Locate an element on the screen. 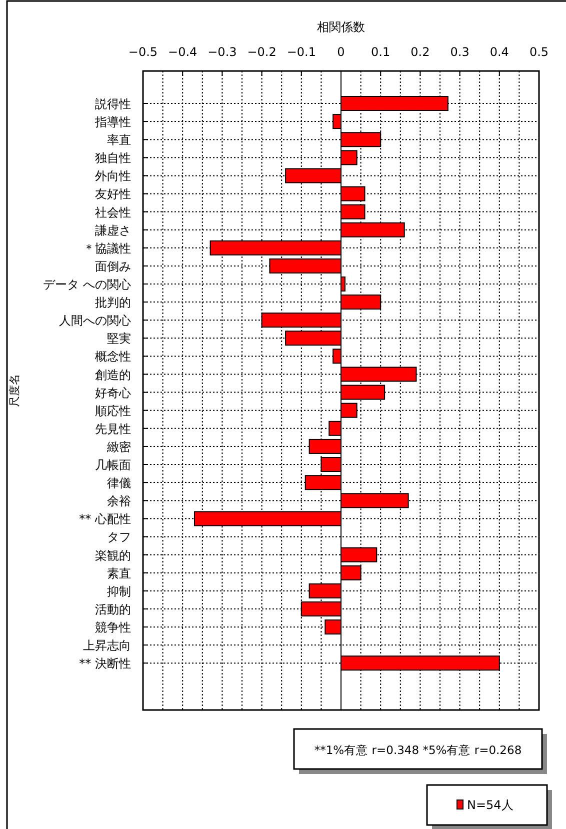  x-tick-label: 0.3 is located at coordinates (460, 52).